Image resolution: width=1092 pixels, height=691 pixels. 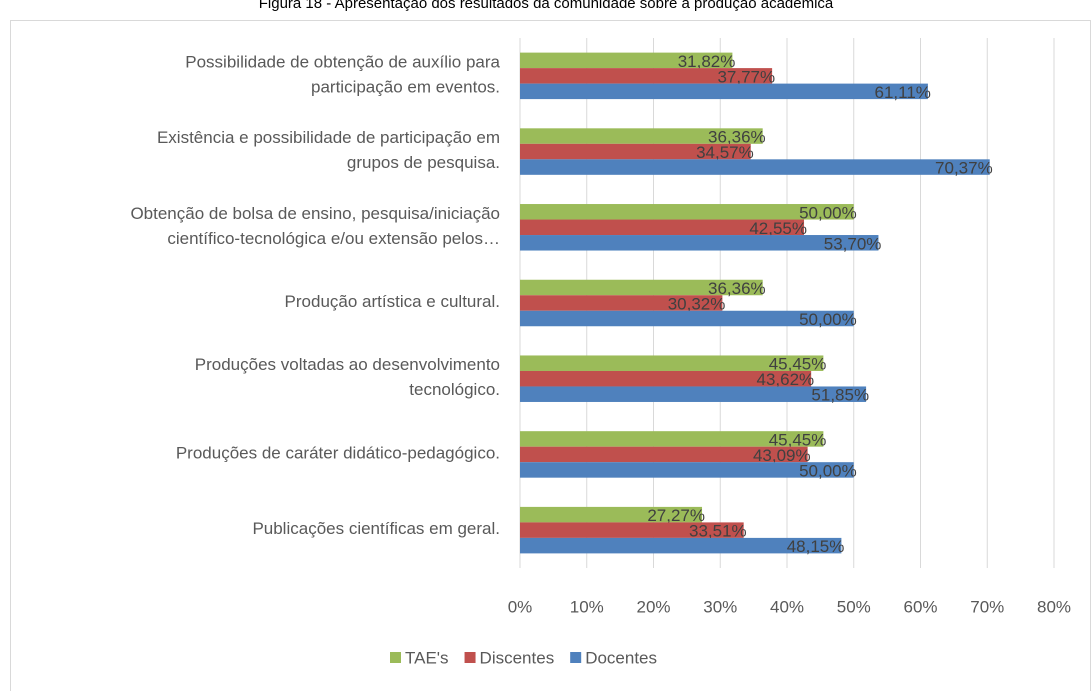 I want to click on x-tick-label: 30%, so click(x=720, y=606).